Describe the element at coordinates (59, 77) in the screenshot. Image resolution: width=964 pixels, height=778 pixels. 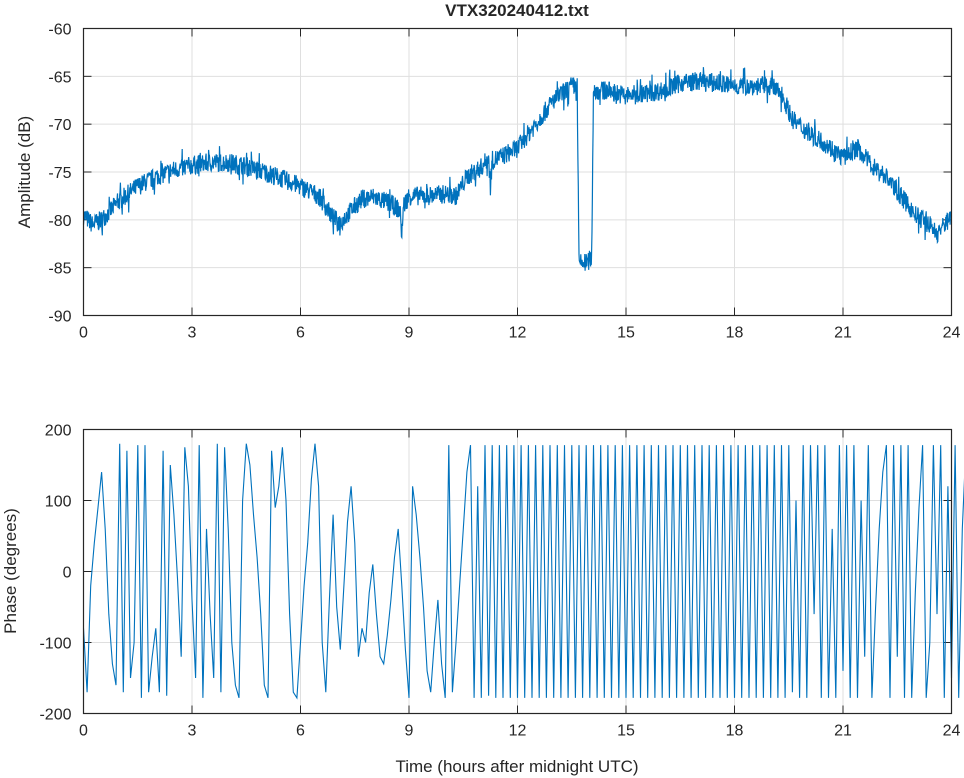
I see `y-tick-label: -65` at that location.